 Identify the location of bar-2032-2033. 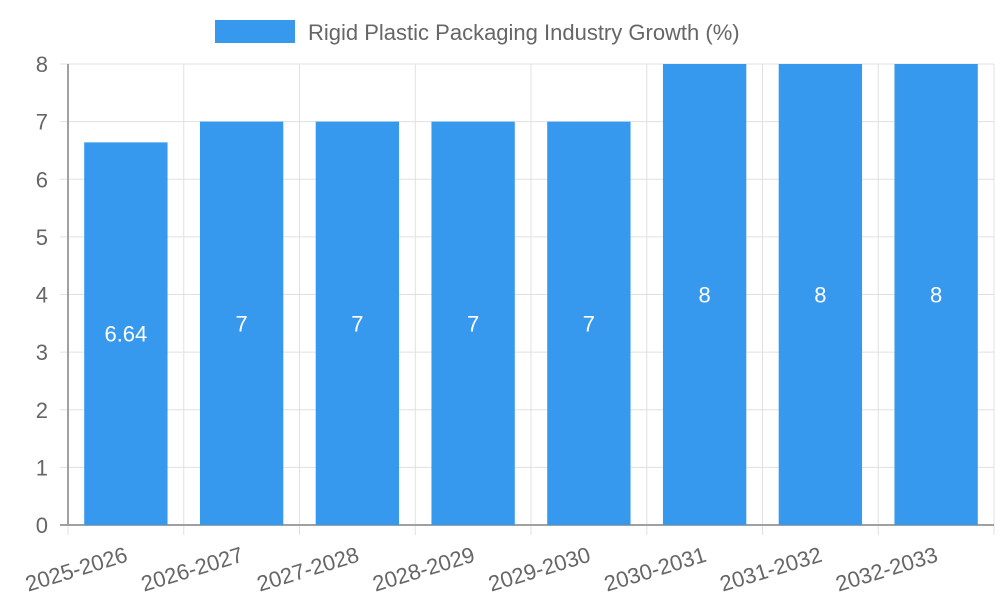
(936, 294).